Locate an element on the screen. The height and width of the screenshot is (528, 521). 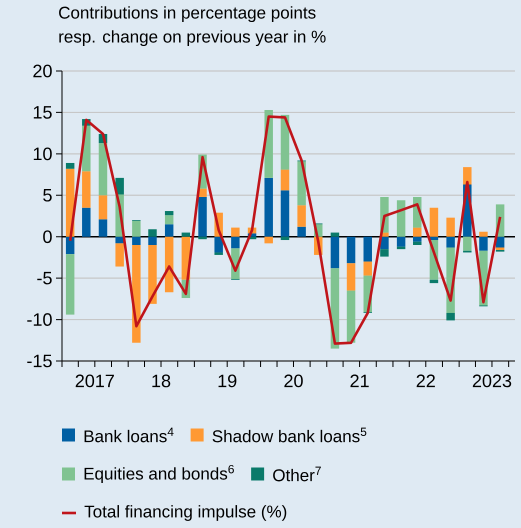
legend-label: Equities and bonds$^{6}$ is located at coordinates (159, 474).